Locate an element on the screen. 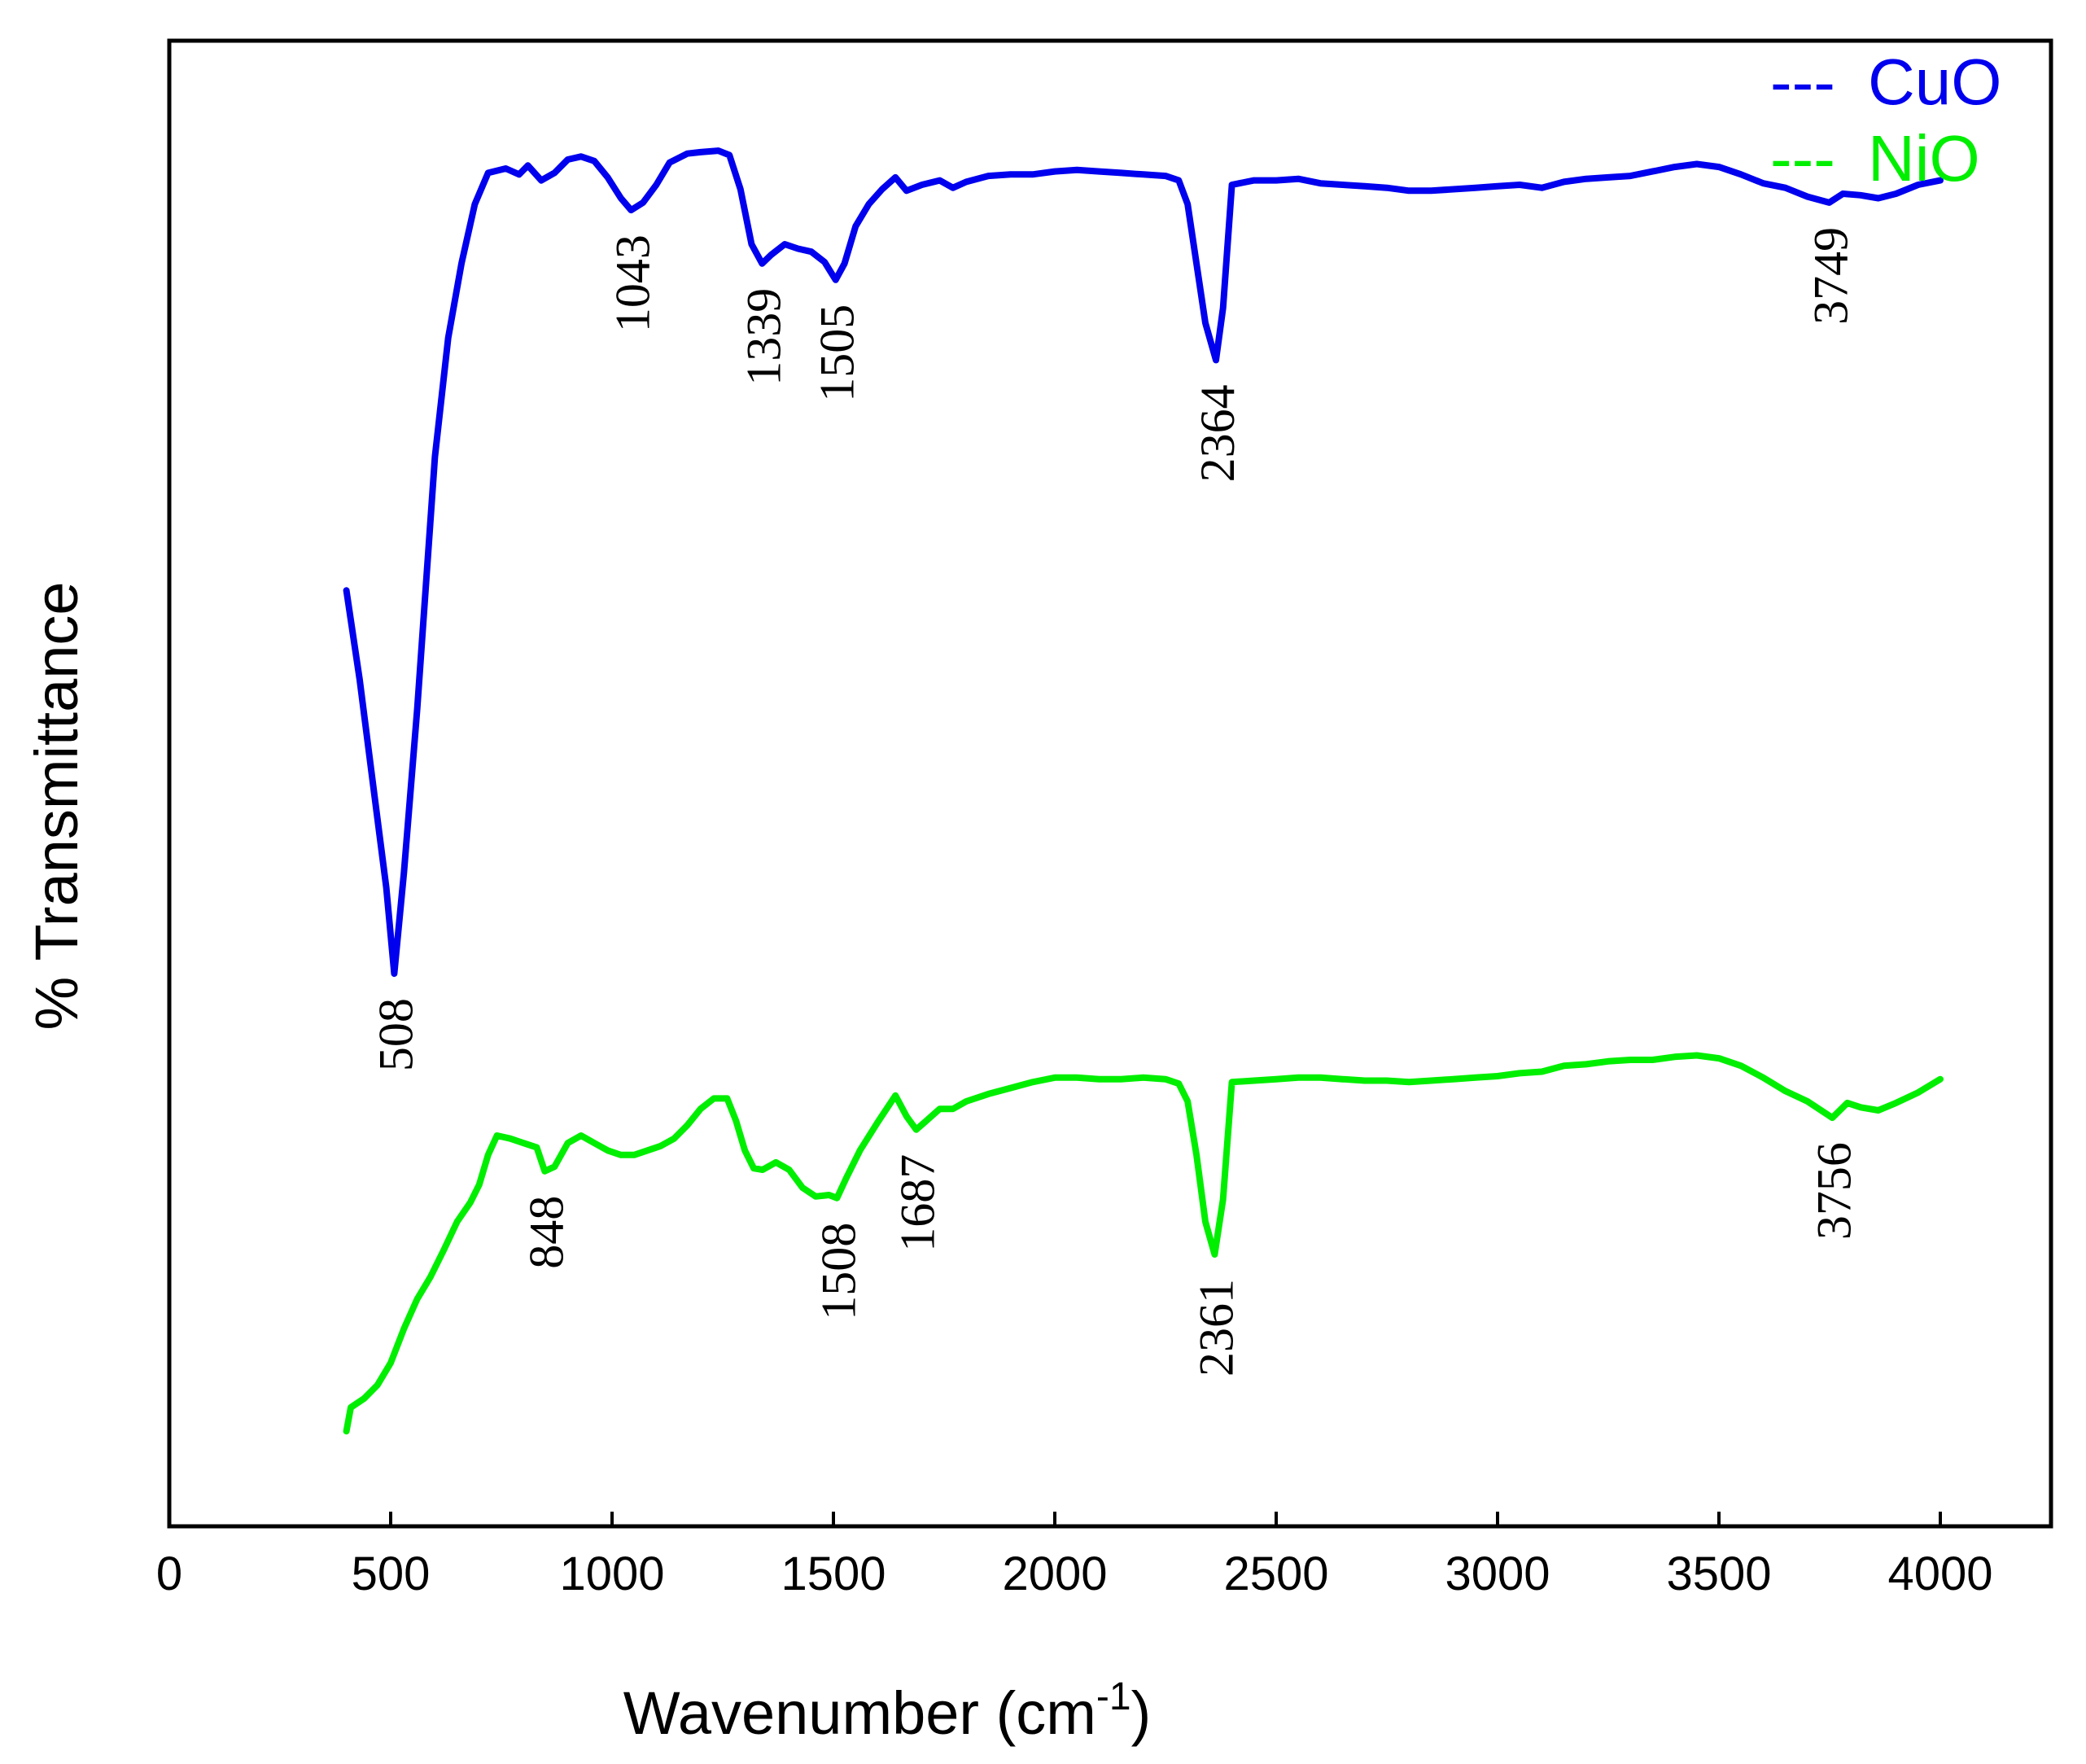  x-axis-title-close: ) is located at coordinates (1141, 1713).